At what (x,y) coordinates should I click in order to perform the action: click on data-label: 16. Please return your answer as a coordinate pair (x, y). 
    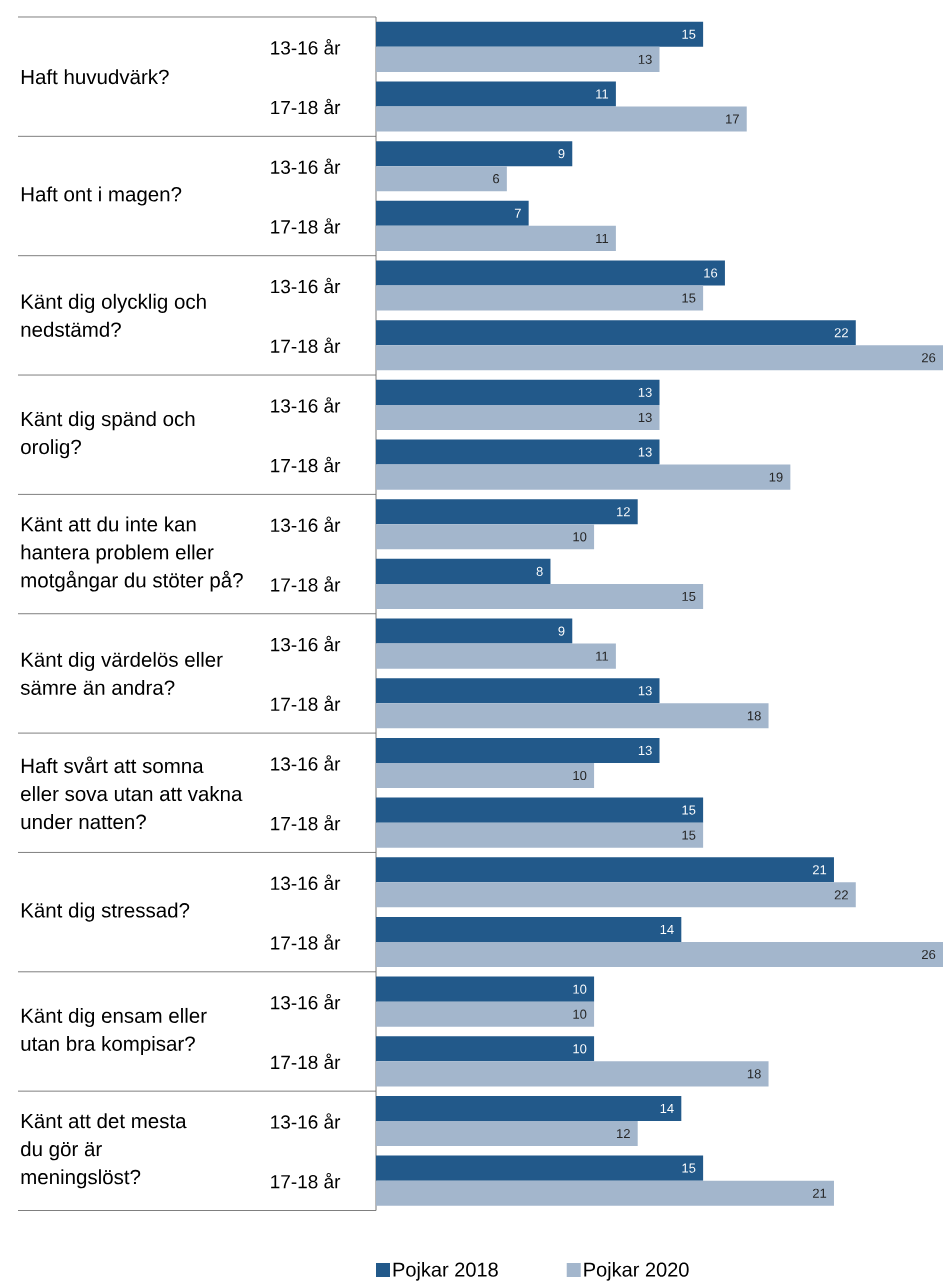
    Looking at the image, I should click on (711, 273).